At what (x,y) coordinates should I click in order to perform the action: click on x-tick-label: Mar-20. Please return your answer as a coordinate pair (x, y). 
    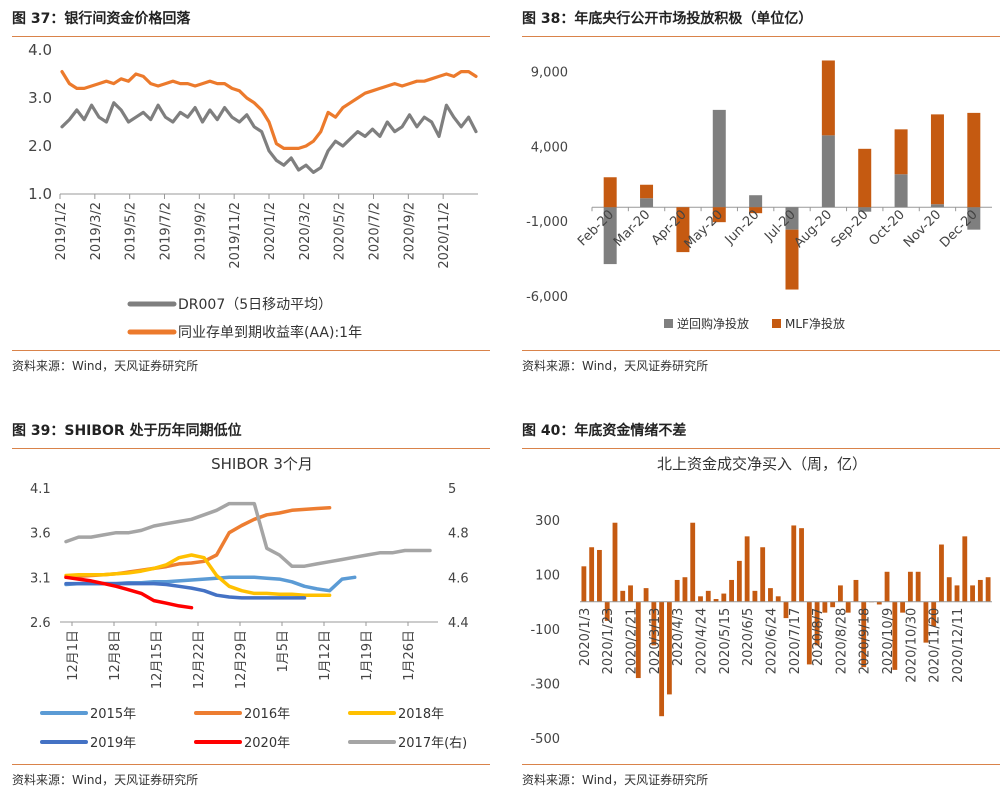
    Looking at the image, I should click on (632, 228).